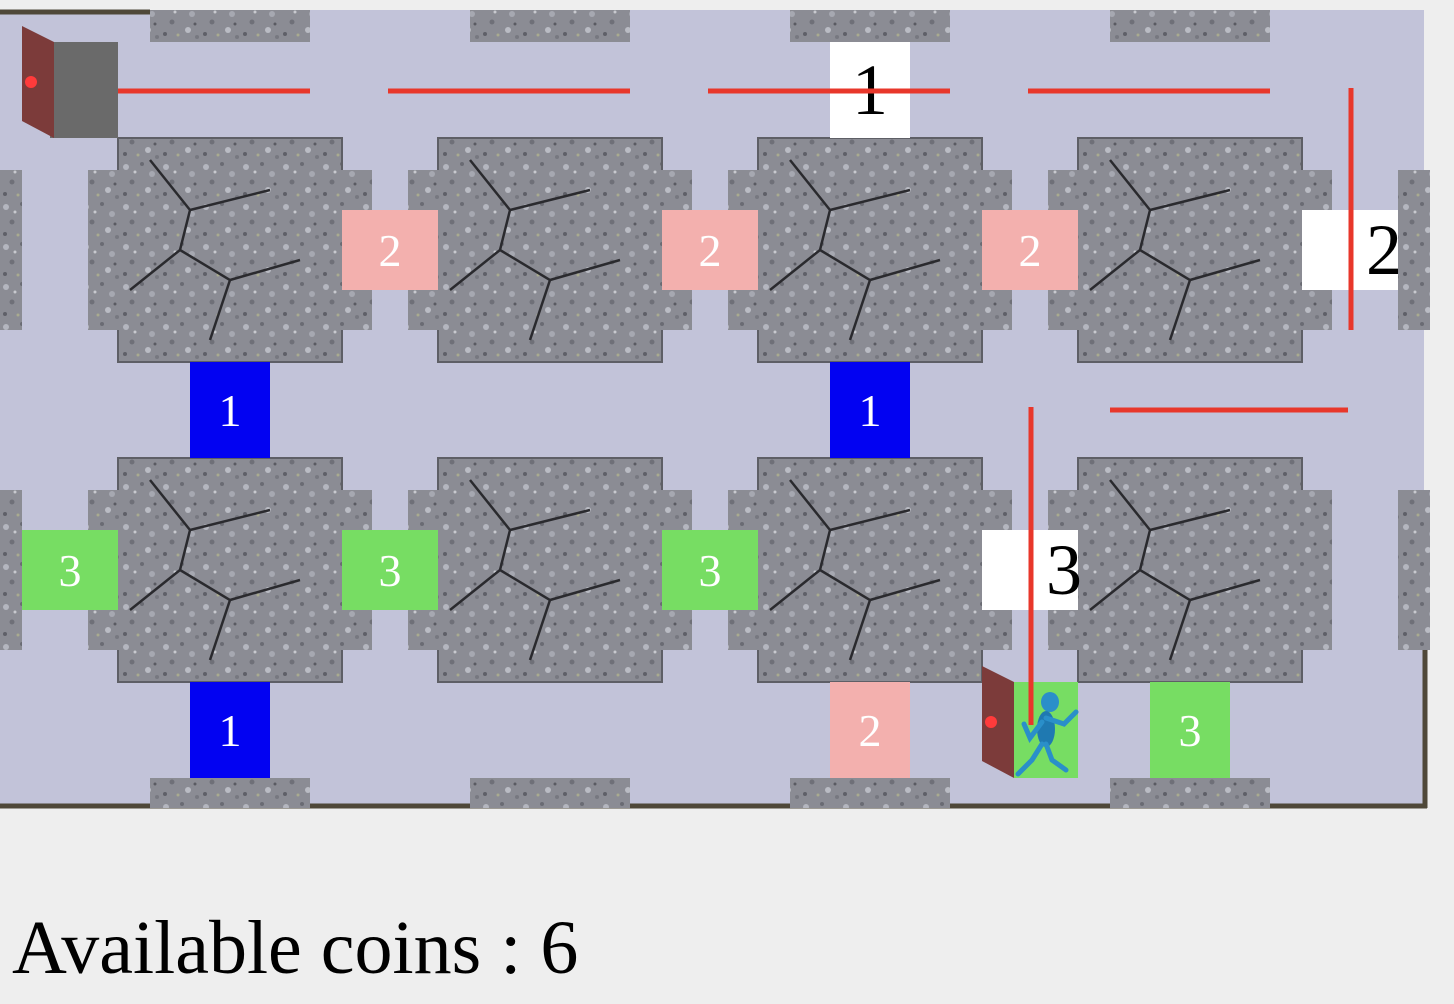  What do you see at coordinates (1047, 734) in the screenshot?
I see `running-stick-figure-icon` at bounding box center [1047, 734].